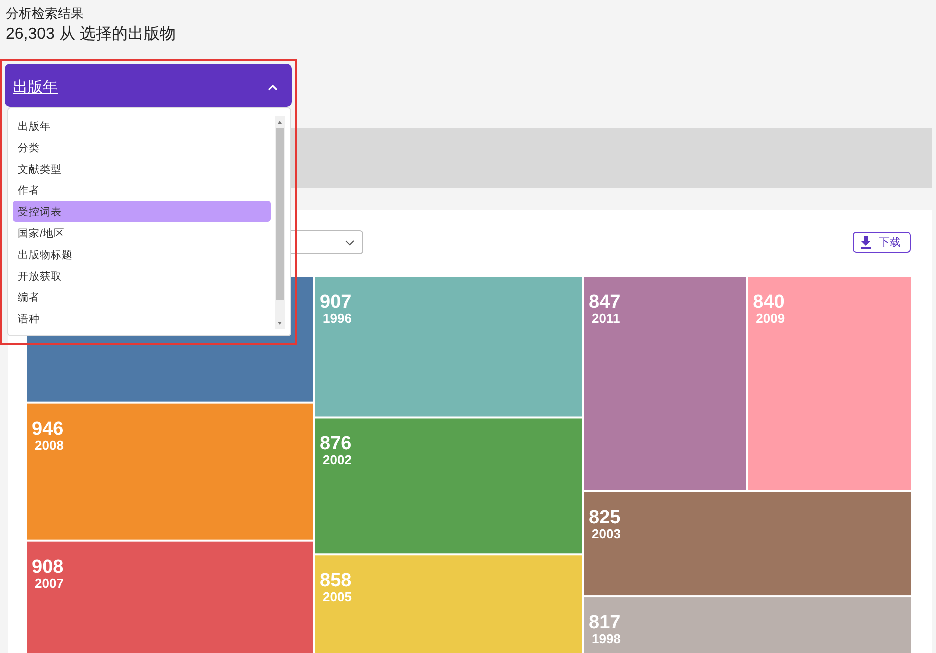 Image resolution: width=936 pixels, height=653 pixels. I want to click on text: 26,303 从 选择的出版物, so click(91, 34).